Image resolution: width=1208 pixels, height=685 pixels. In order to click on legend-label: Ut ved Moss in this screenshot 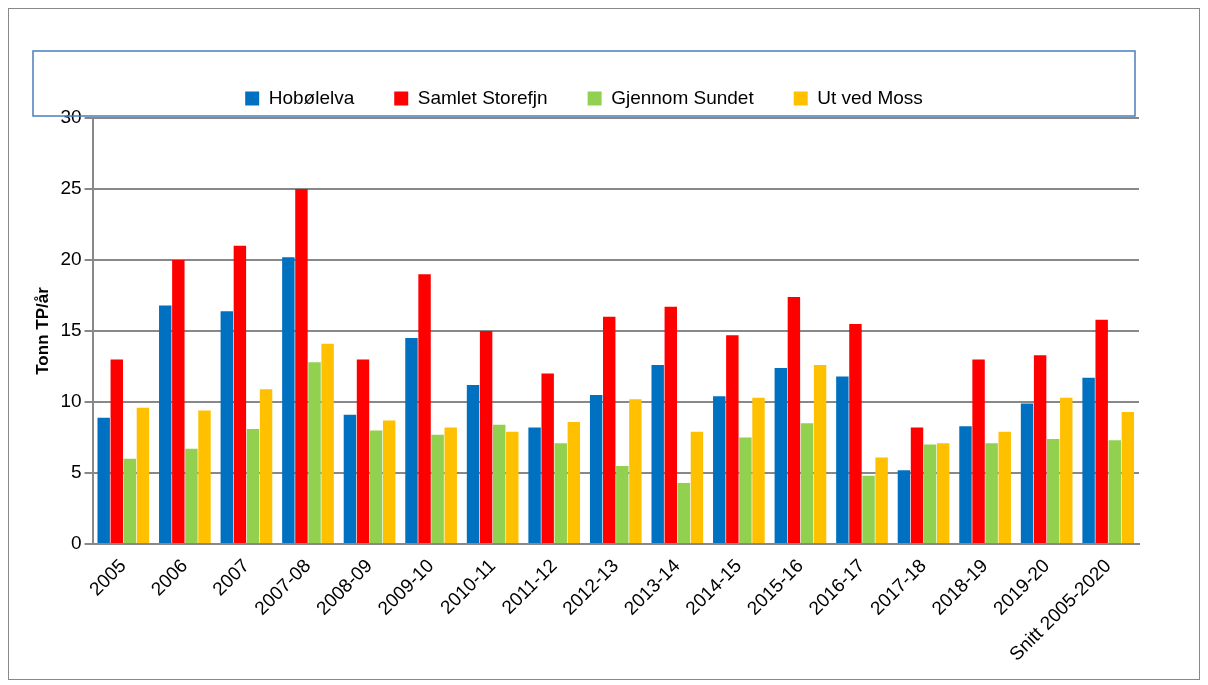, I will do `click(870, 97)`.